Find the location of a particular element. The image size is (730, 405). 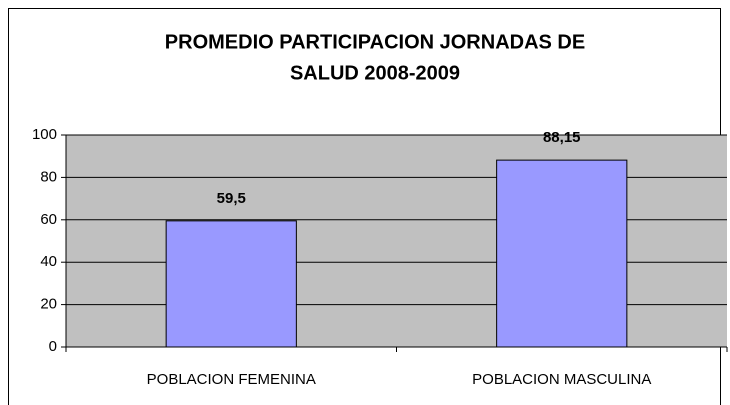

data-label: 59,5 is located at coordinates (231, 198).